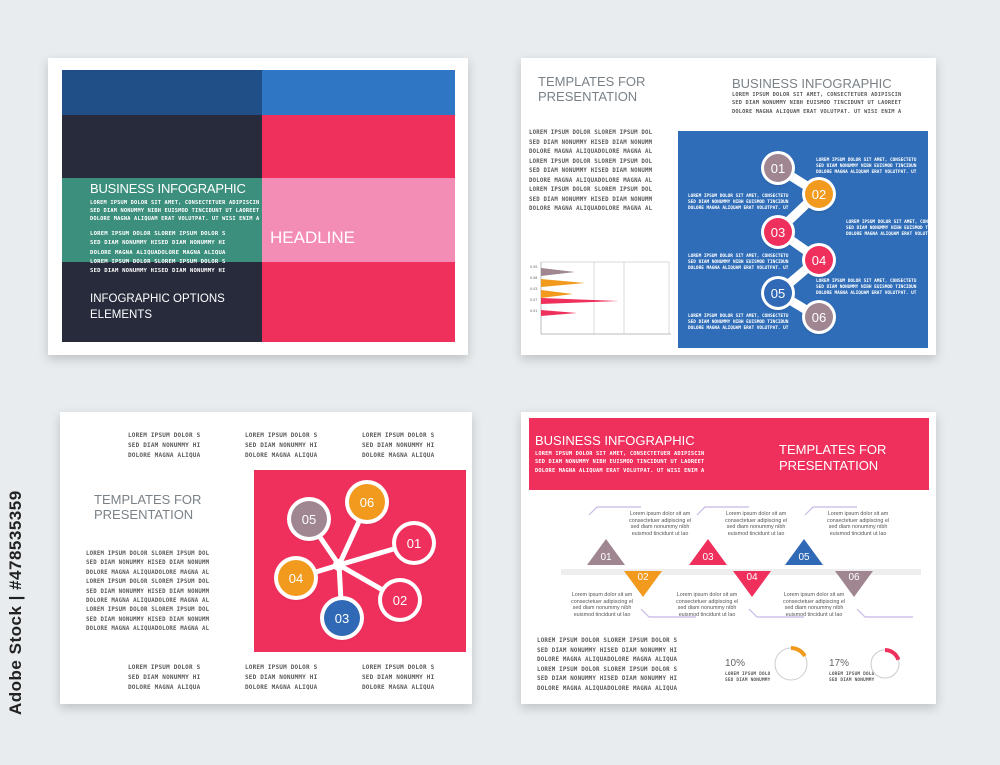 The width and height of the screenshot is (1000, 765). What do you see at coordinates (148, 507) in the screenshot?
I see `slide3-title: TEMPLATES FOR PRESENTATION` at bounding box center [148, 507].